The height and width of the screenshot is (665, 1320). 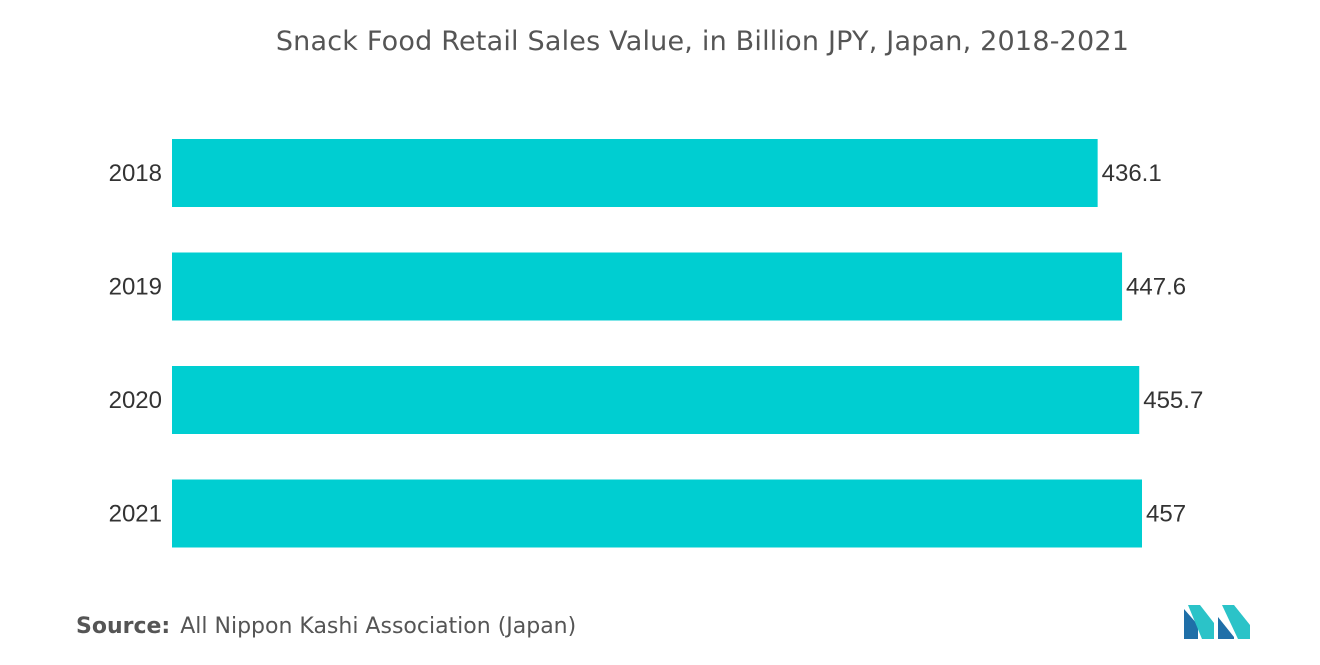 What do you see at coordinates (135, 173) in the screenshot?
I see `tick-label-2018: 2018` at bounding box center [135, 173].